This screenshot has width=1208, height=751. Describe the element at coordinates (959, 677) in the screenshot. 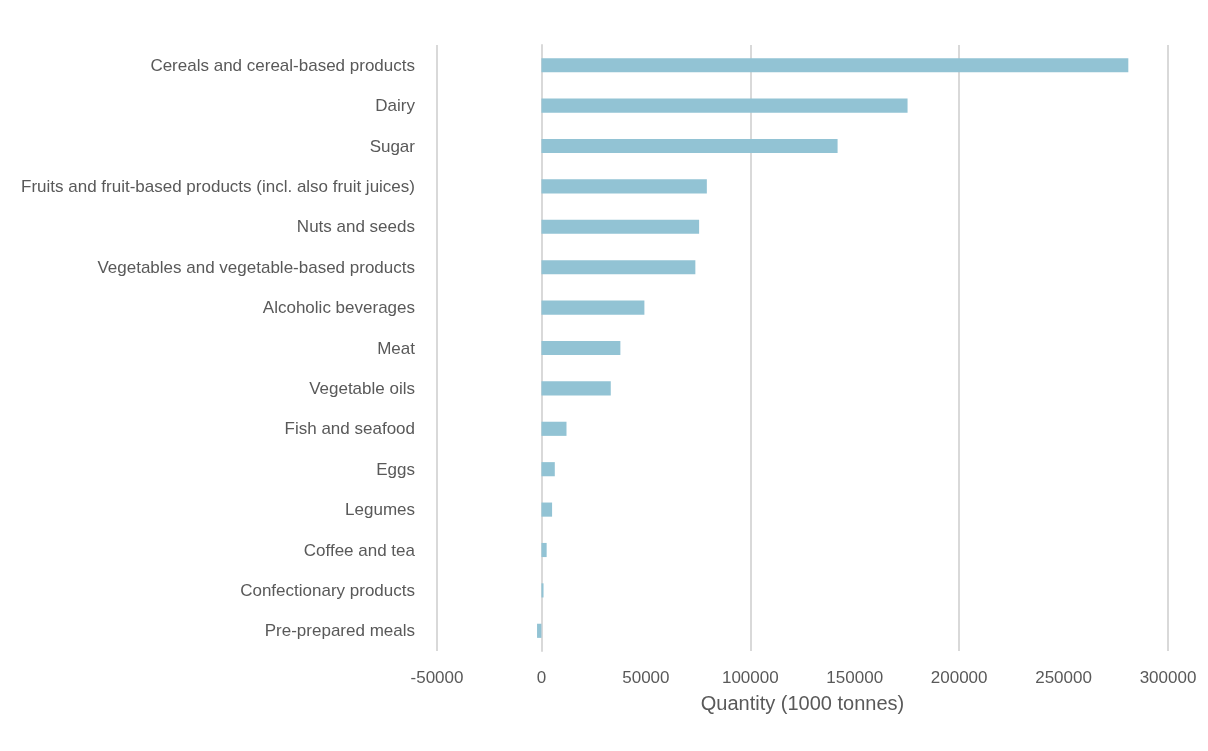

I see `x-tick-label: 200000` at that location.